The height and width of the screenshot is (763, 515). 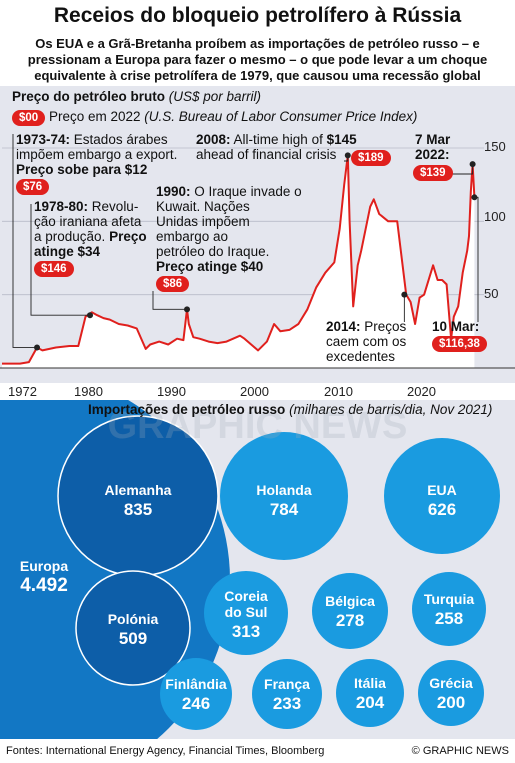 What do you see at coordinates (246, 604) in the screenshot?
I see `bubble-name: Coreia do Sul` at bounding box center [246, 604].